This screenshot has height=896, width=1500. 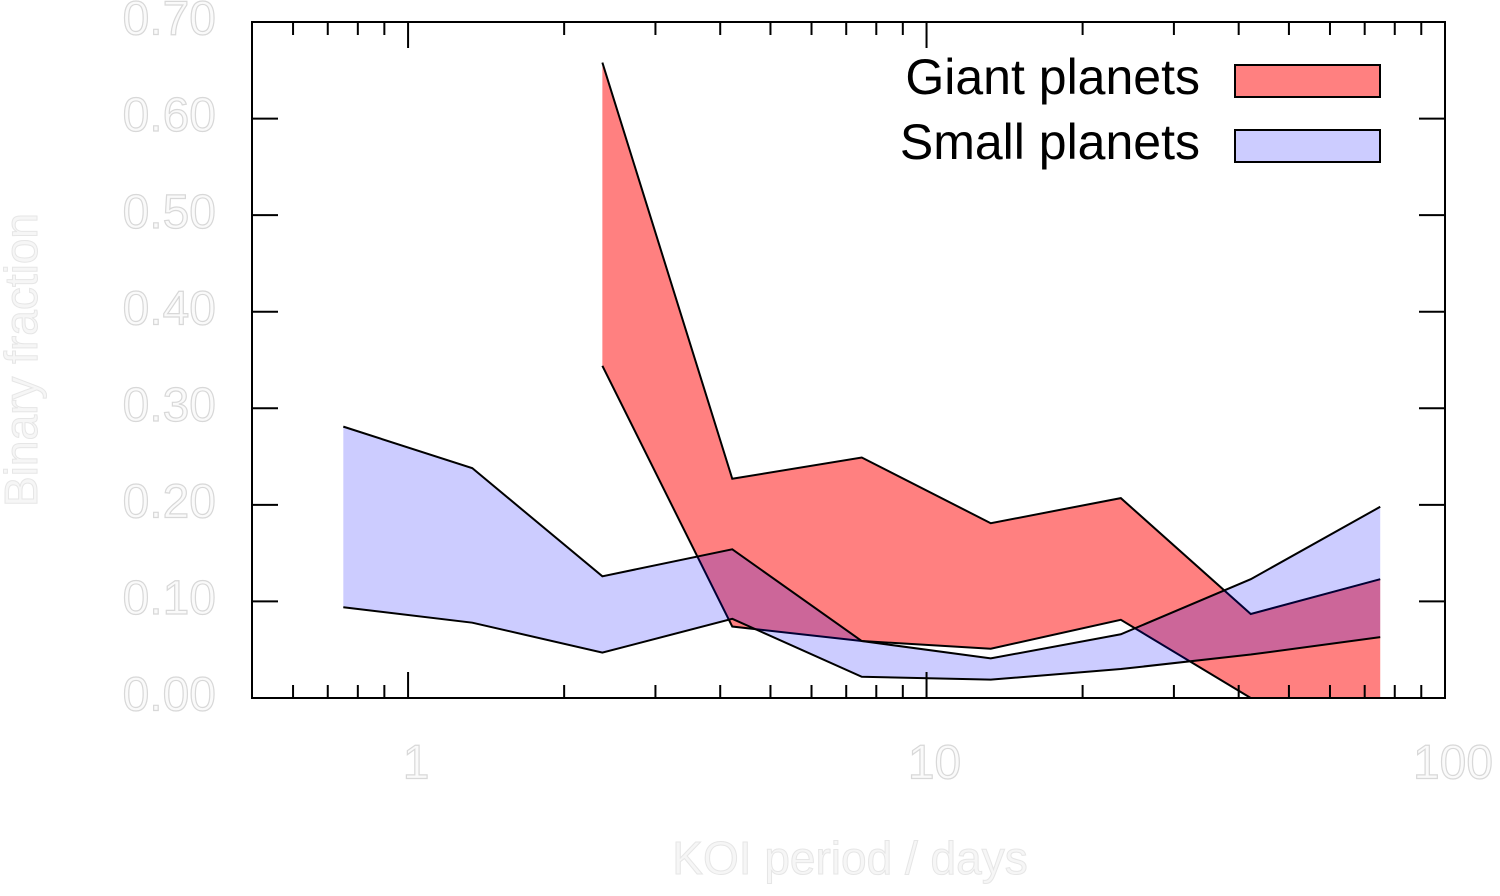 I want to click on x-tick-label: 10, so click(x=934, y=763).